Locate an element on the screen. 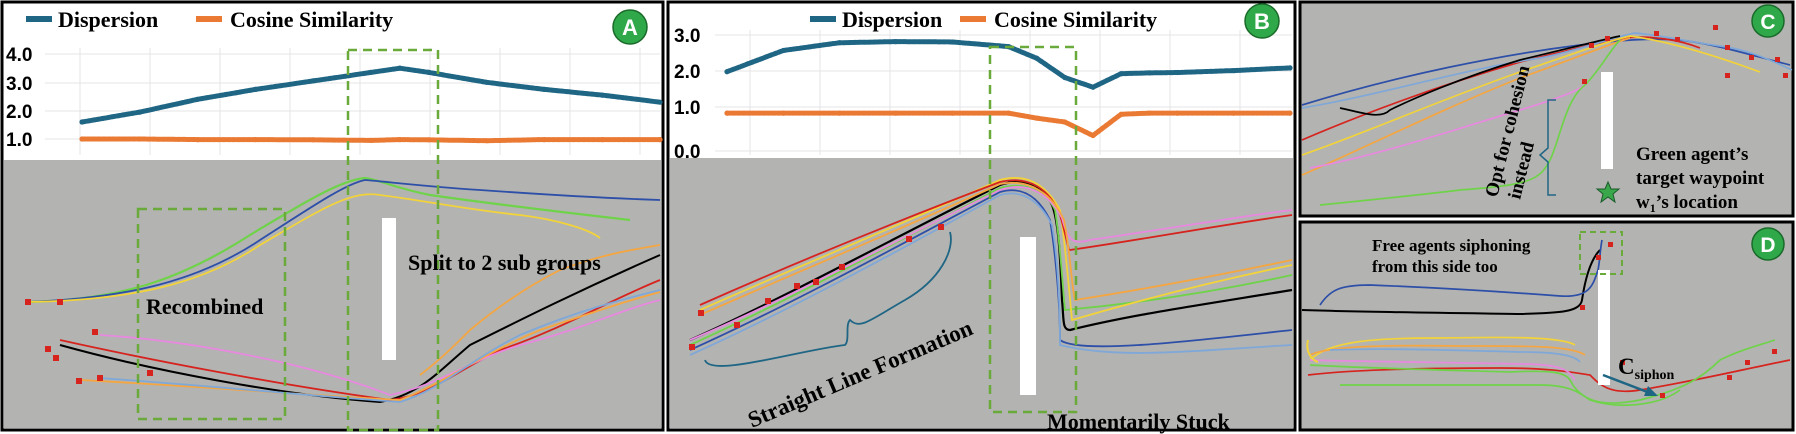  panel-a-label-split: Split to 2 sub groups is located at coordinates (504, 262).